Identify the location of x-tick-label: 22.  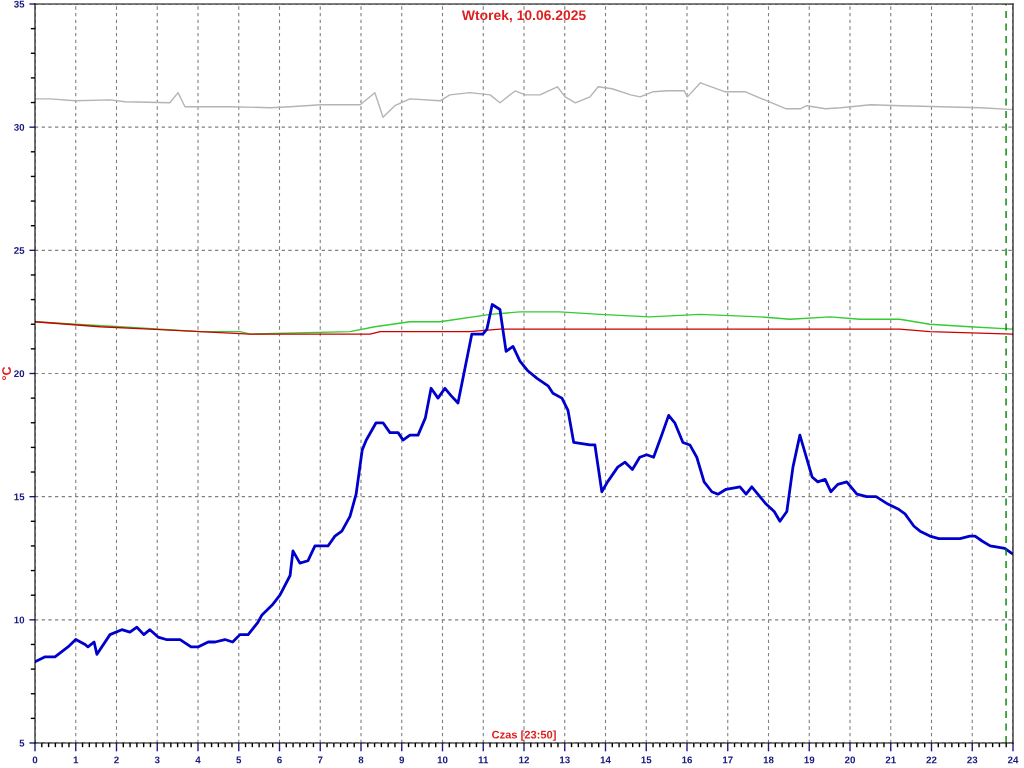
(931, 760).